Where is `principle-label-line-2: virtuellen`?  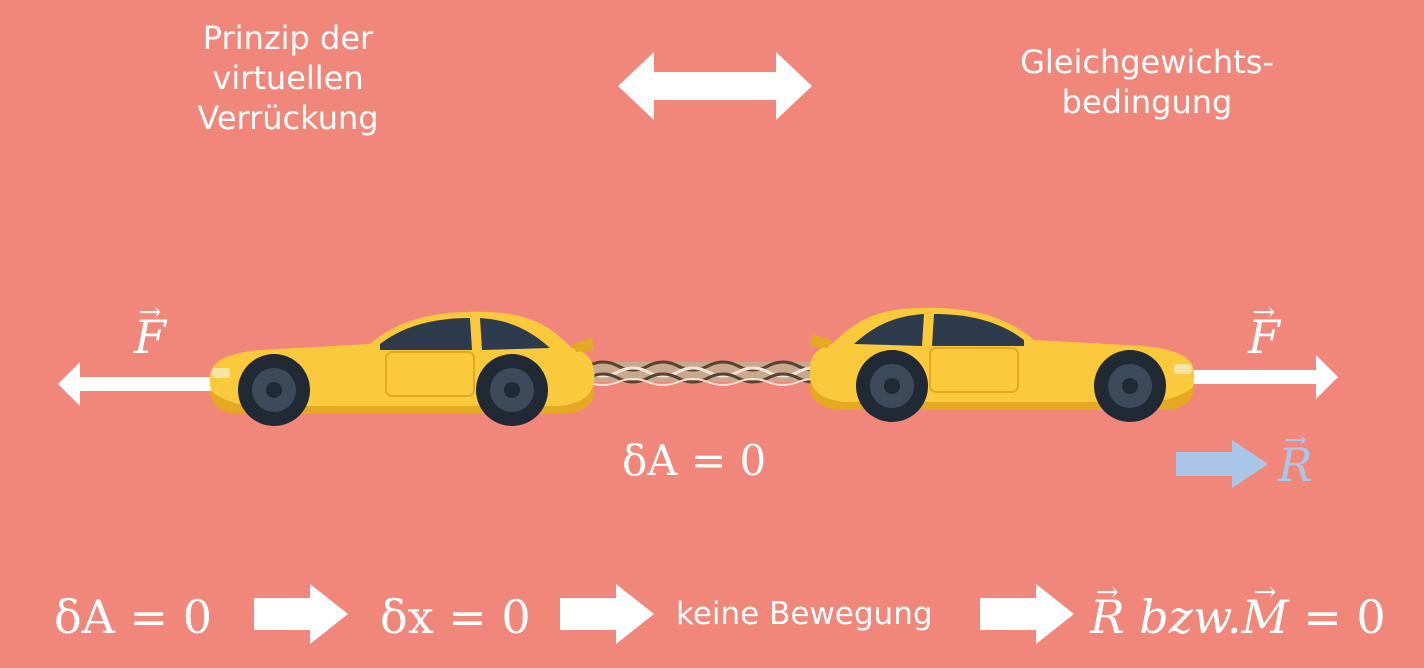 principle-label-line-2: virtuellen is located at coordinates (288, 78).